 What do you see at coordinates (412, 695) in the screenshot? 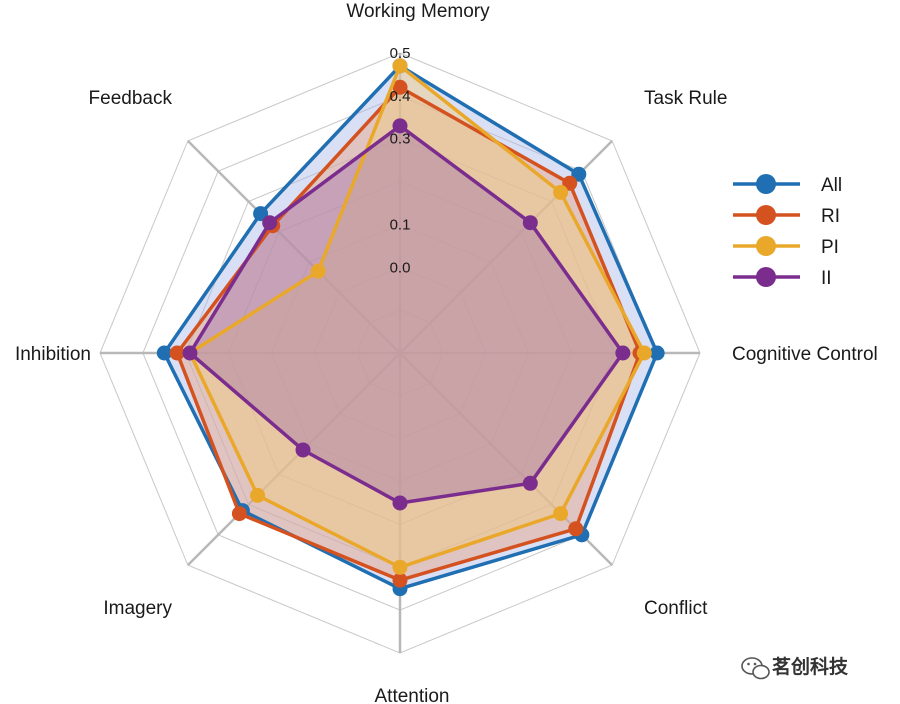
I see `axis-label: Attention` at bounding box center [412, 695].